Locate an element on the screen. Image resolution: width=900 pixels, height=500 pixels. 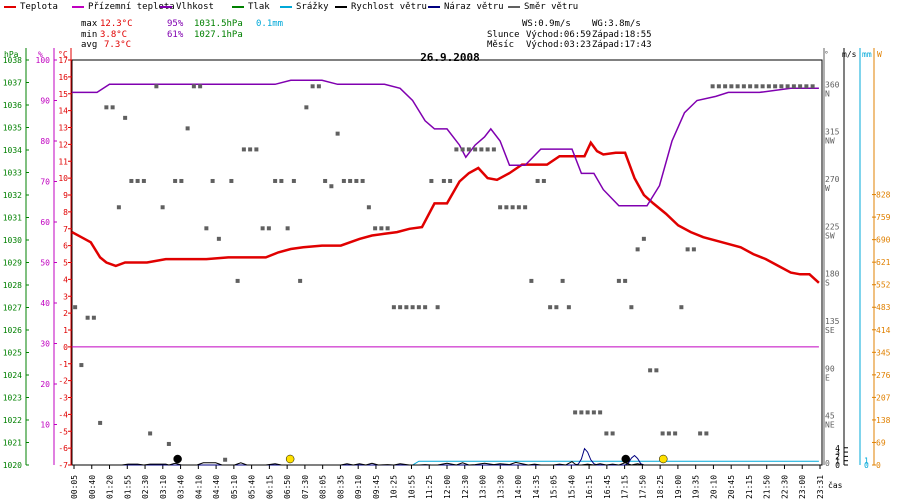
x-tick-label: 17:15 is located at coordinates (625, 487).